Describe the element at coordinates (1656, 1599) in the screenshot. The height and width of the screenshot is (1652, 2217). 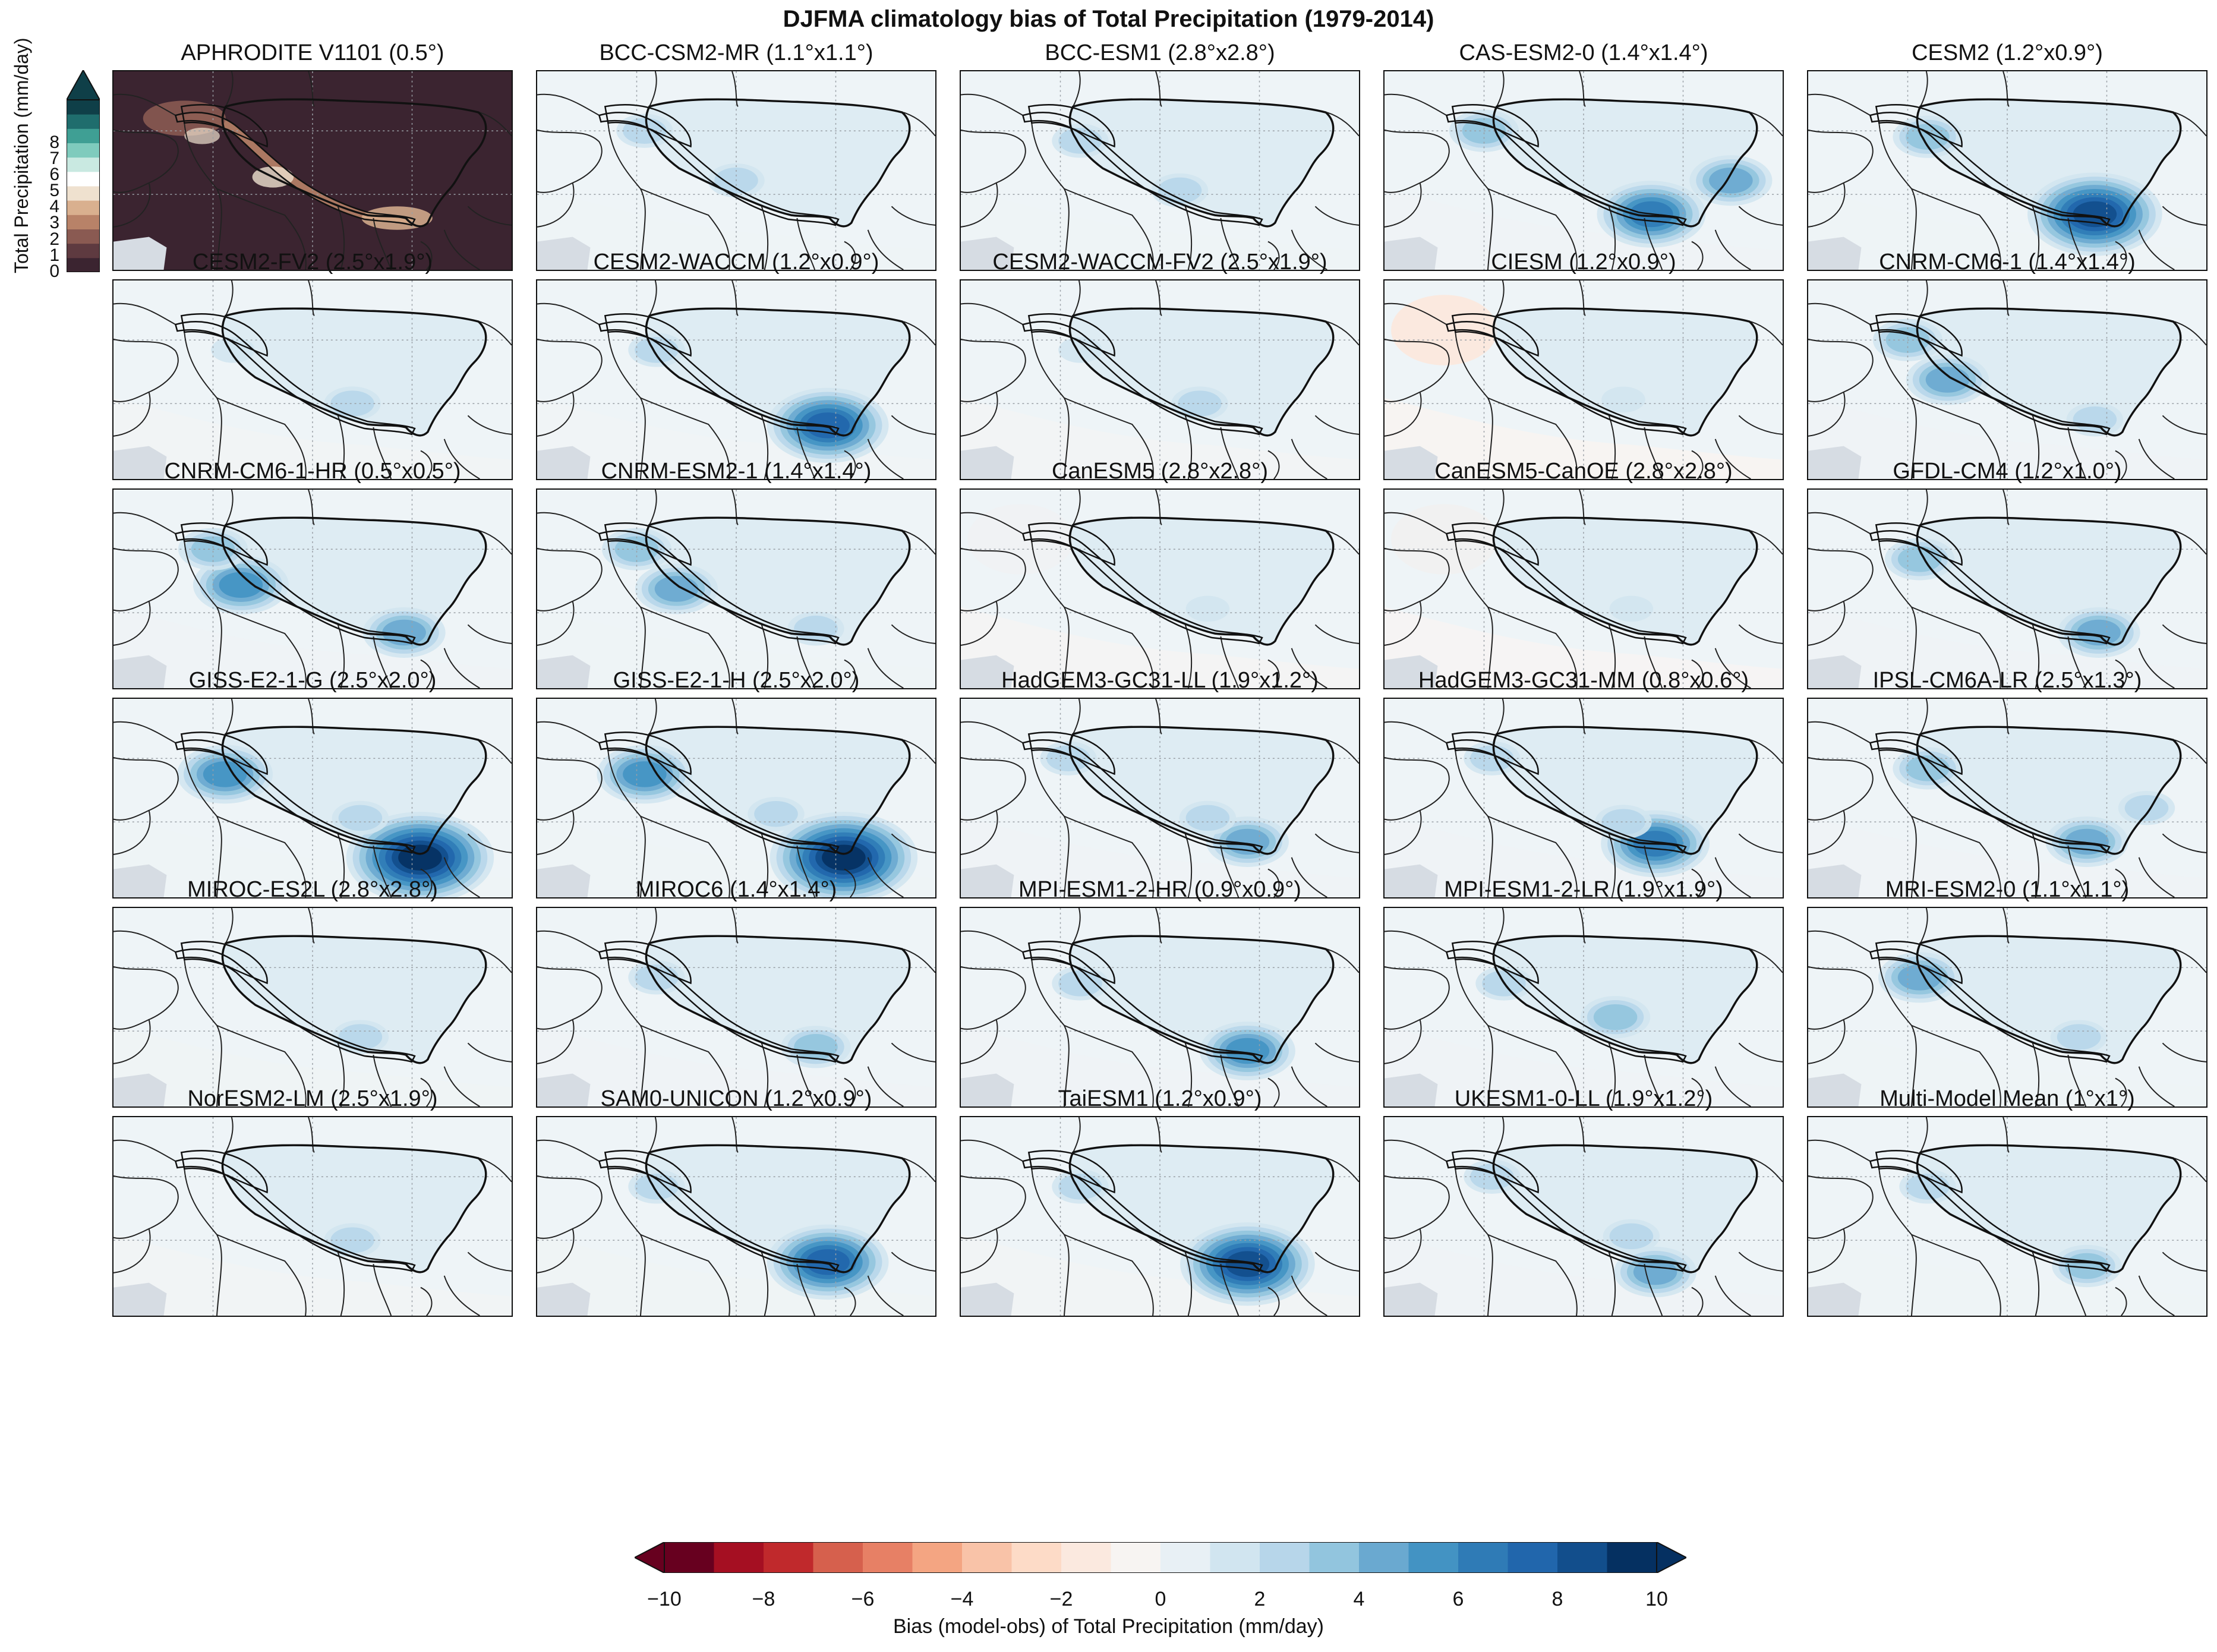
I see `bias-colorbar-tick: 10` at that location.